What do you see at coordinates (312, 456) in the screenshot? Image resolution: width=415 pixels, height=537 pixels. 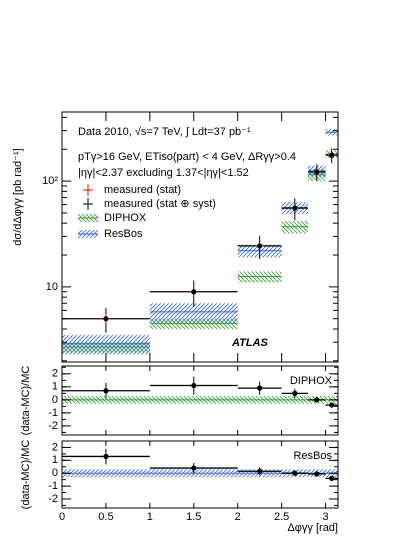 I see `panel-label: ResBos` at bounding box center [312, 456].